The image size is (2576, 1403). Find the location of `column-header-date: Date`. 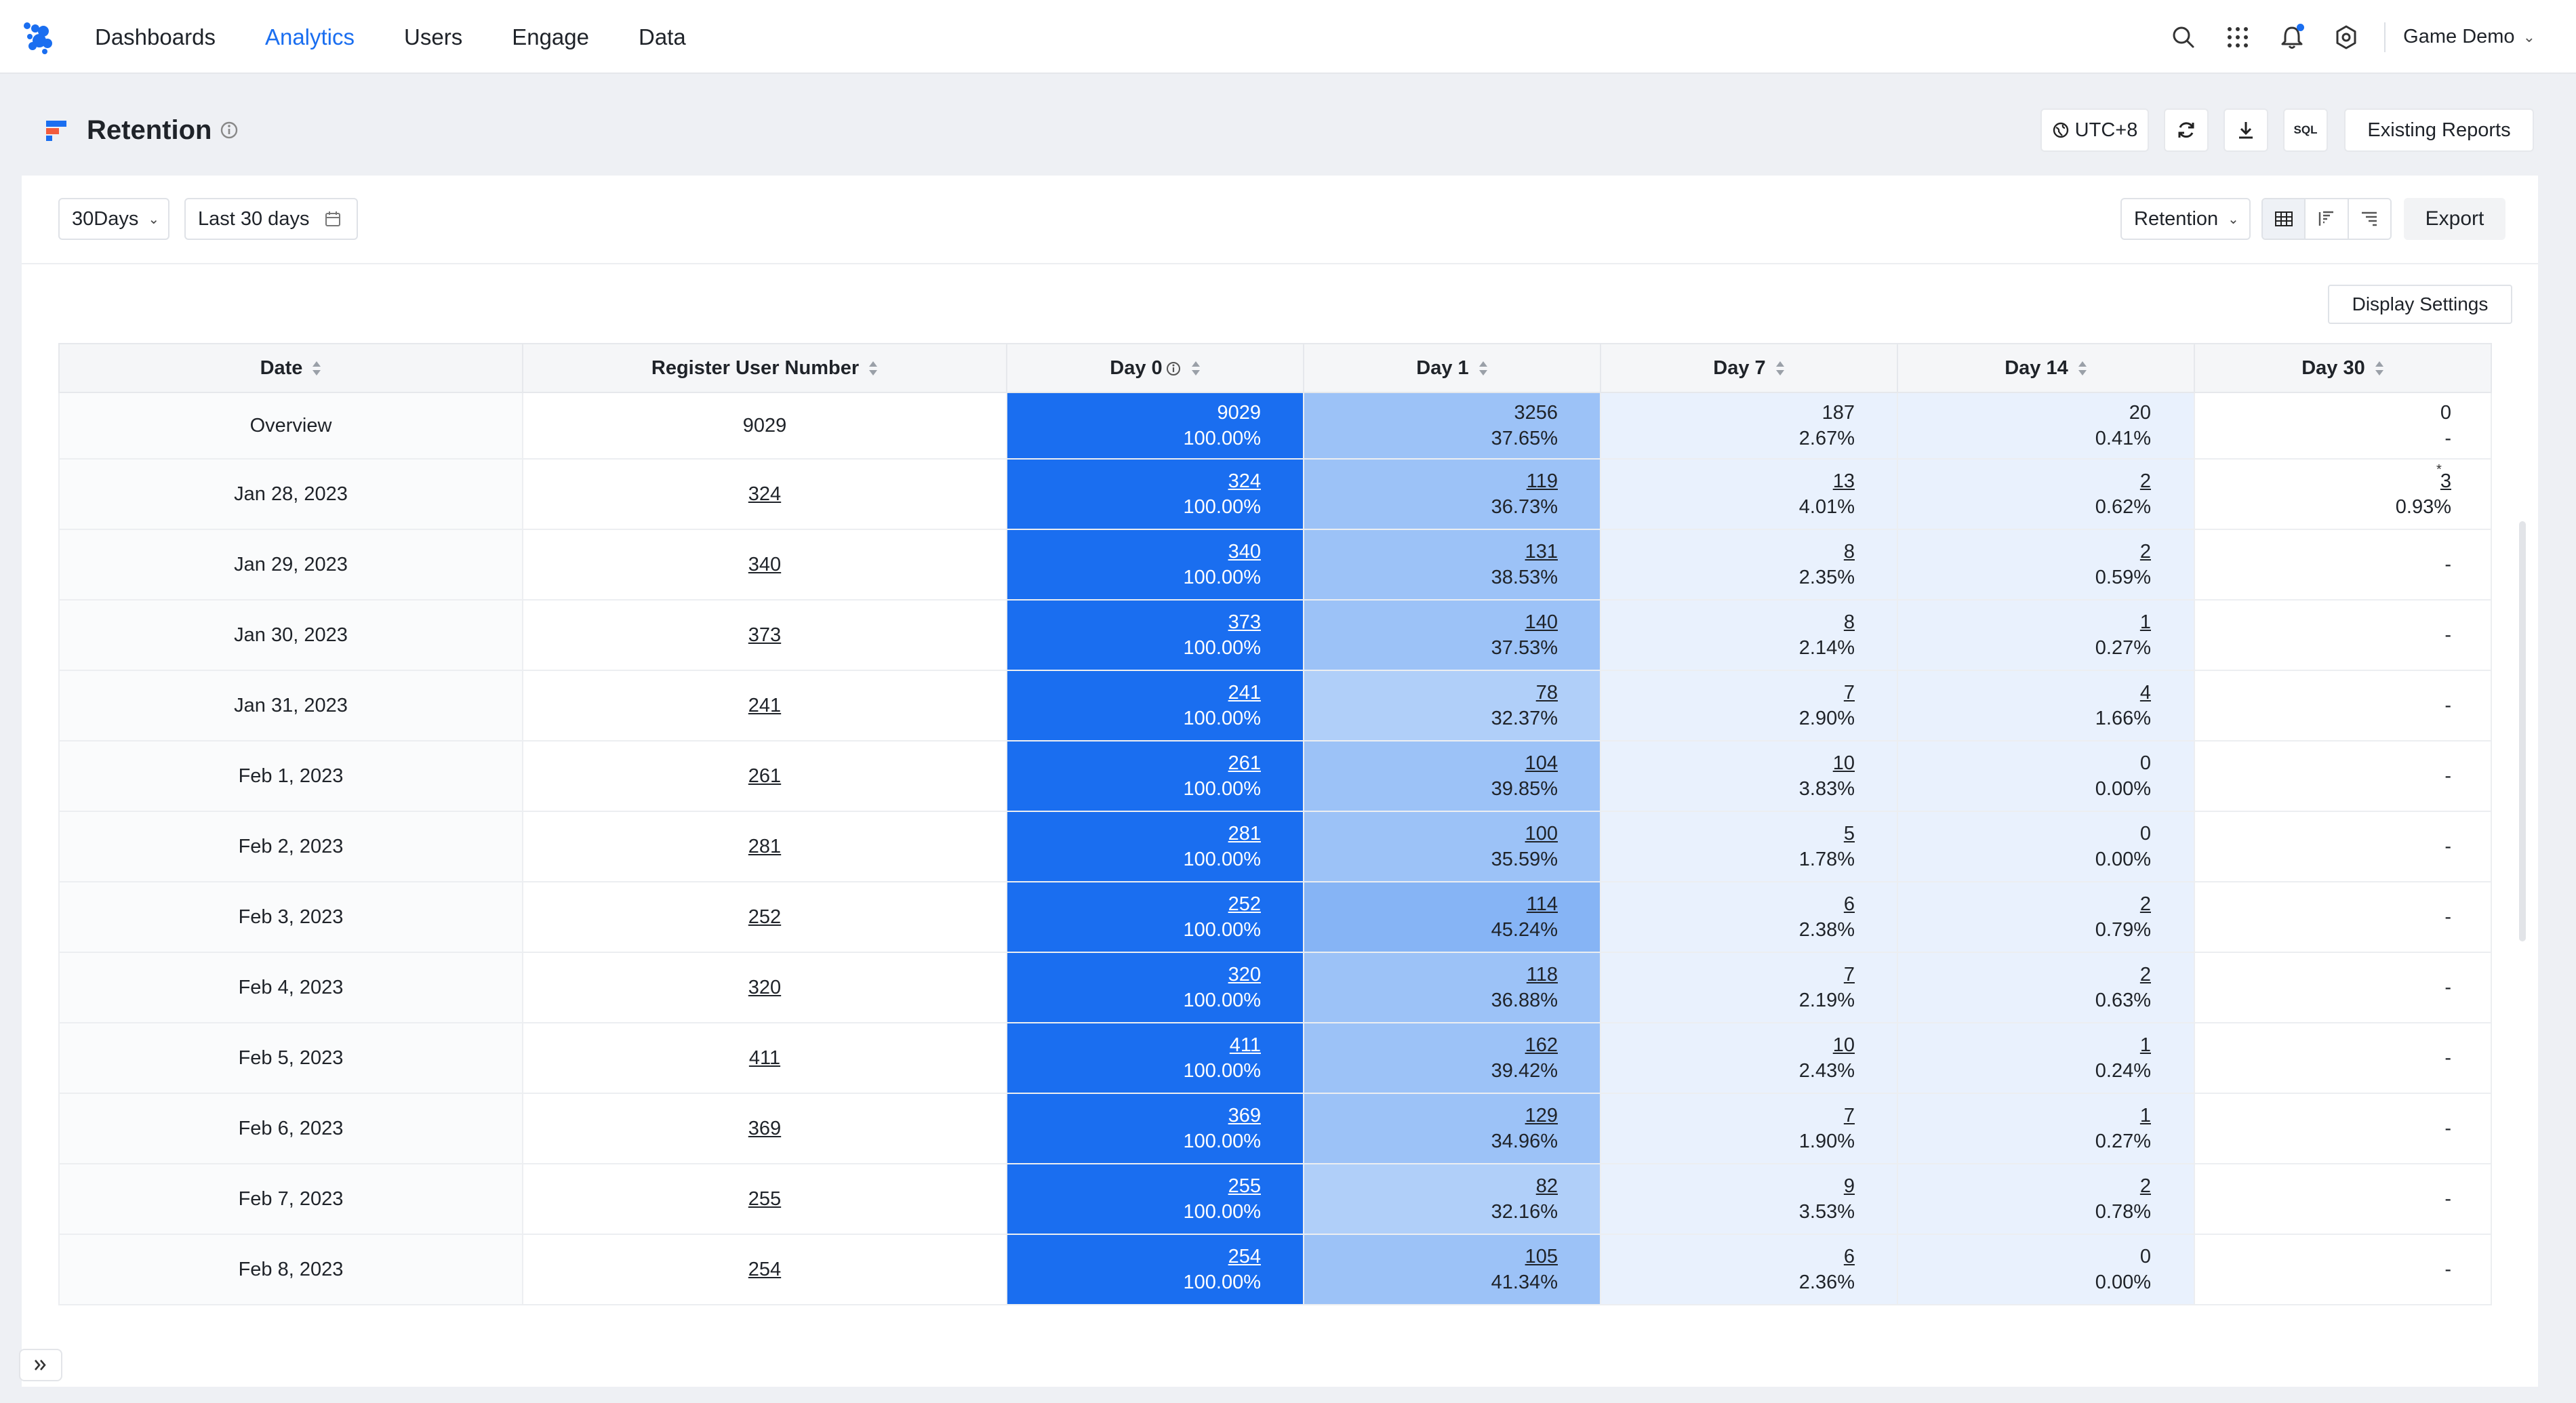

column-header-date: Date is located at coordinates (290, 368).